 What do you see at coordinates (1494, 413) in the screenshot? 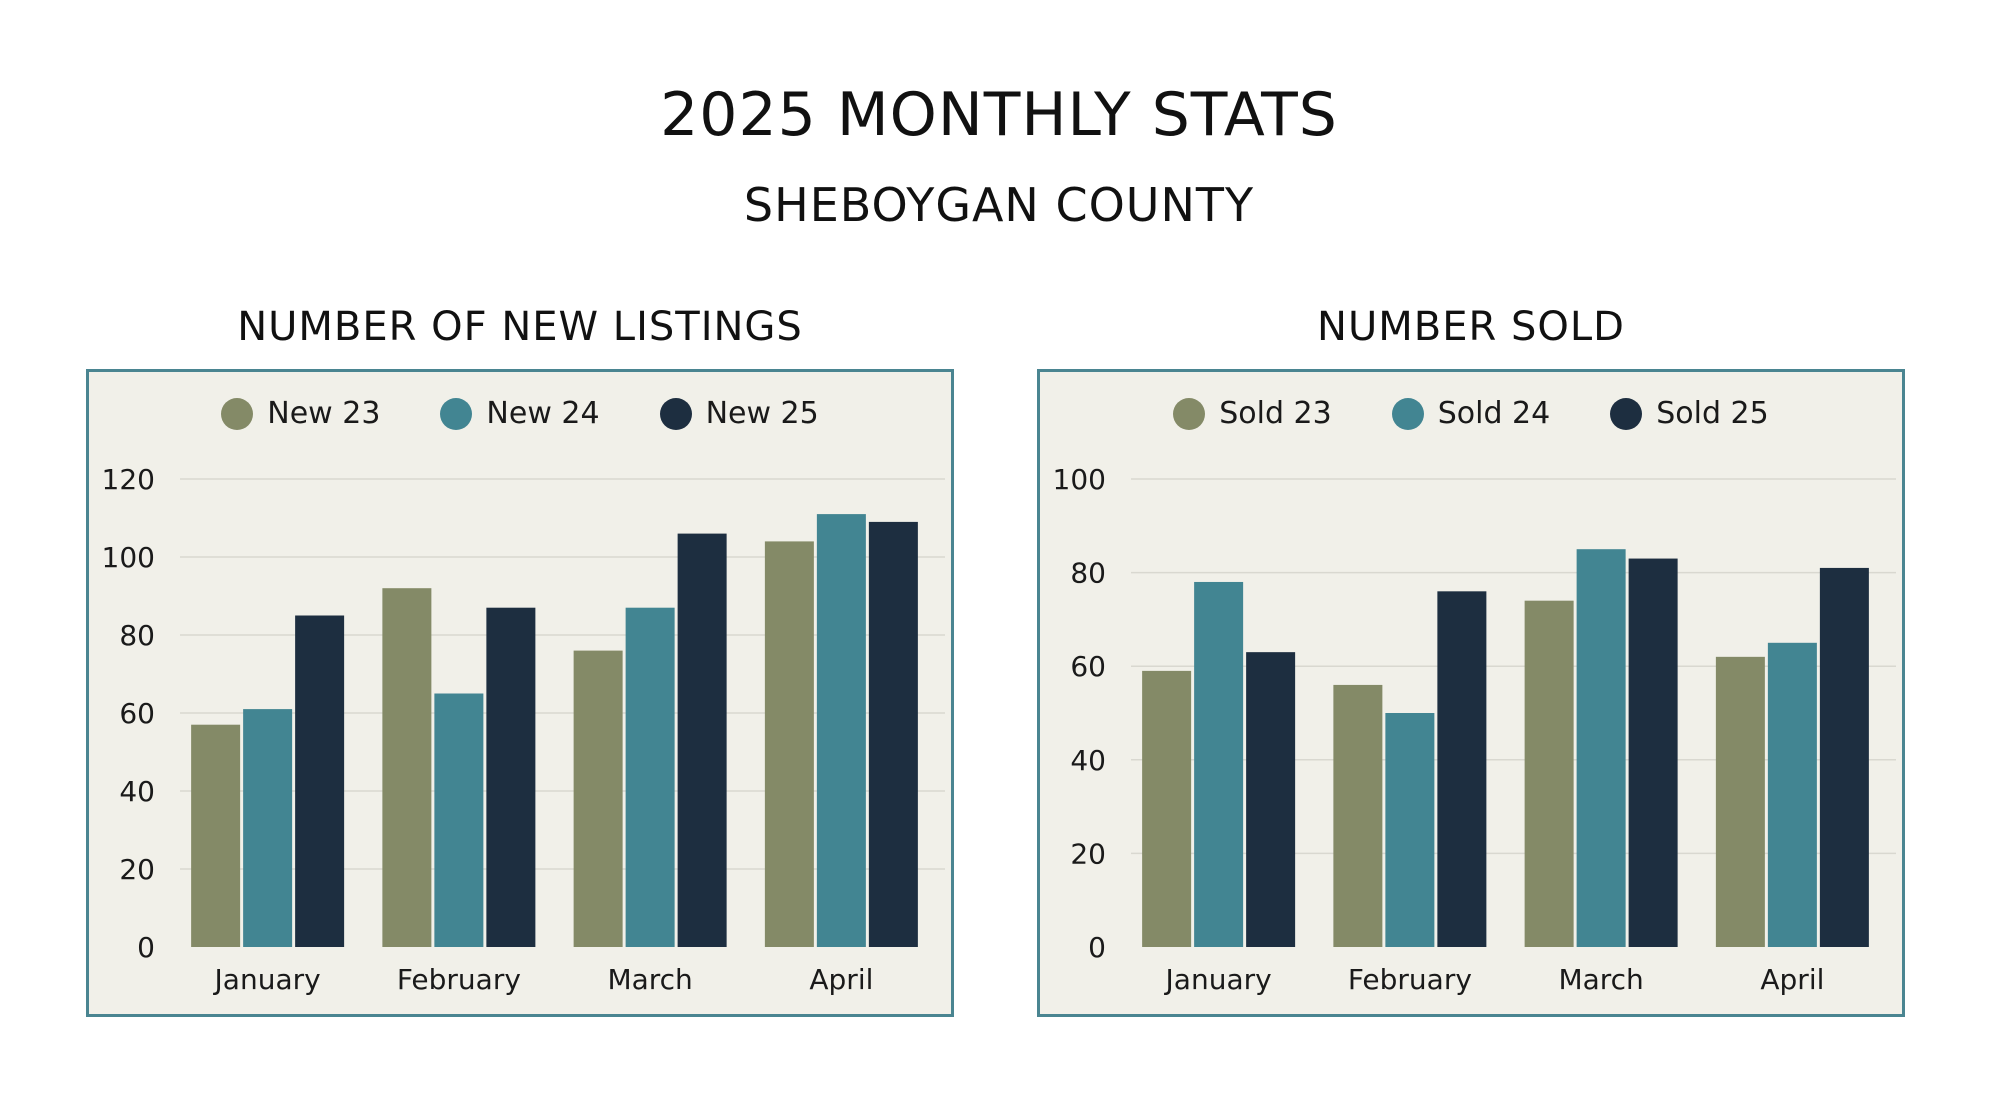
I see `legend-label: Sold 24` at bounding box center [1494, 413].